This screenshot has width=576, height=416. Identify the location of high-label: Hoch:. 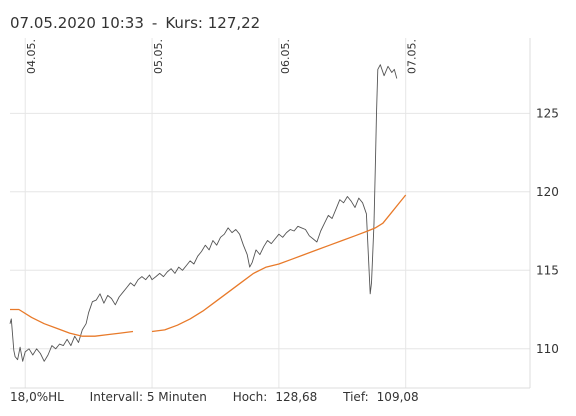
(250, 397).